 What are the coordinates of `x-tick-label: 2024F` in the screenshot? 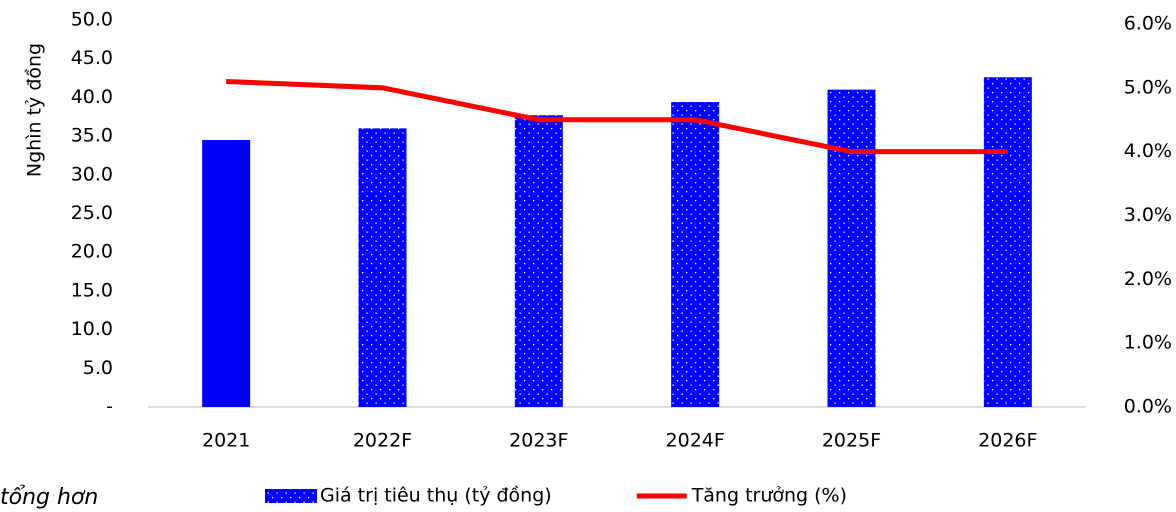 It's located at (695, 441).